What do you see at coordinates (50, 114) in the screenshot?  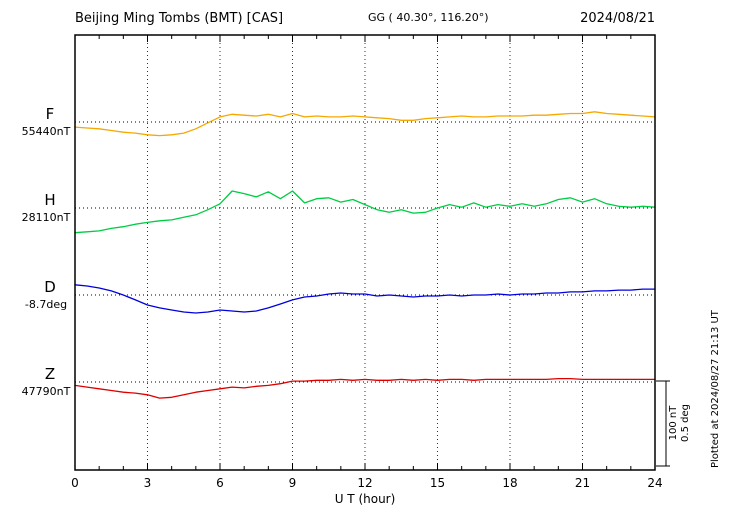 I see `series-label-F: F` at bounding box center [50, 114].